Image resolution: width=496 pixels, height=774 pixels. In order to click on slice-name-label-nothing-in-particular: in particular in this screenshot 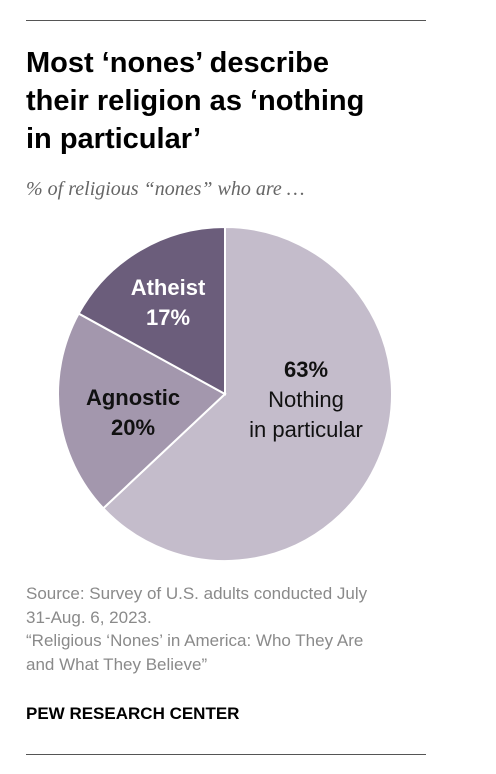, I will do `click(306, 429)`.